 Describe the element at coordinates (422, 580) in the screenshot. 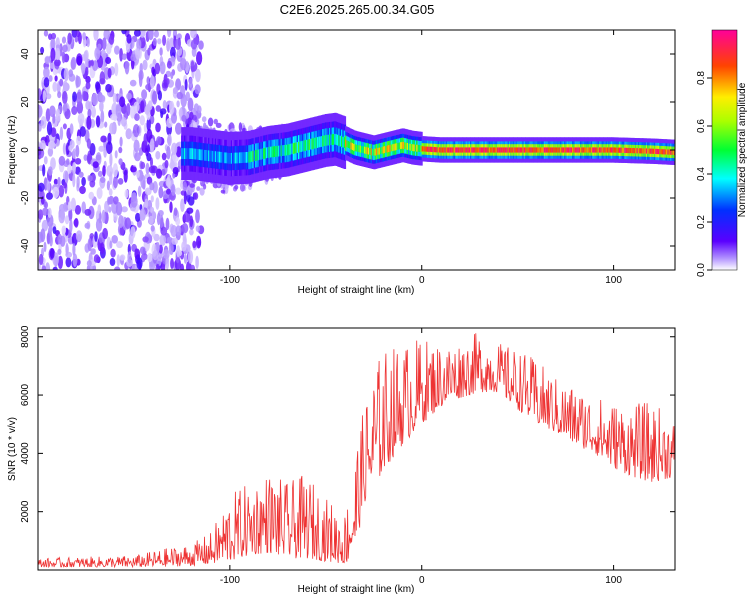

I see `x-tick-label: 0` at that location.